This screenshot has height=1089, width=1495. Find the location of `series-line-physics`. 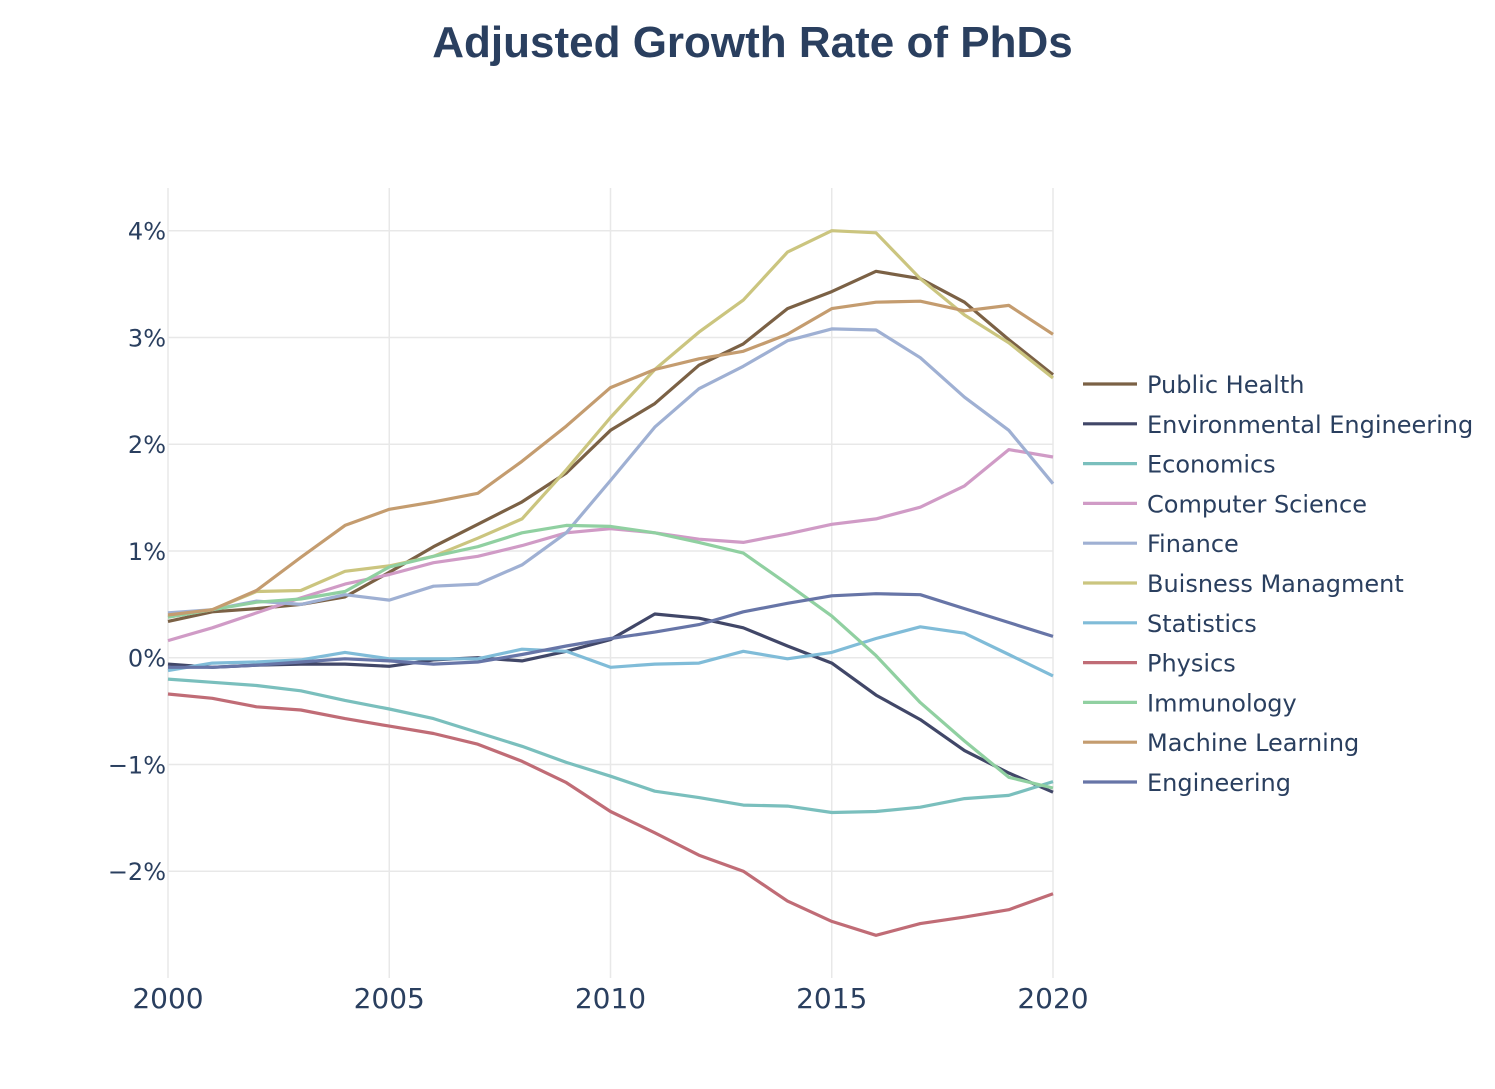

series-line-physics is located at coordinates (610, 814).